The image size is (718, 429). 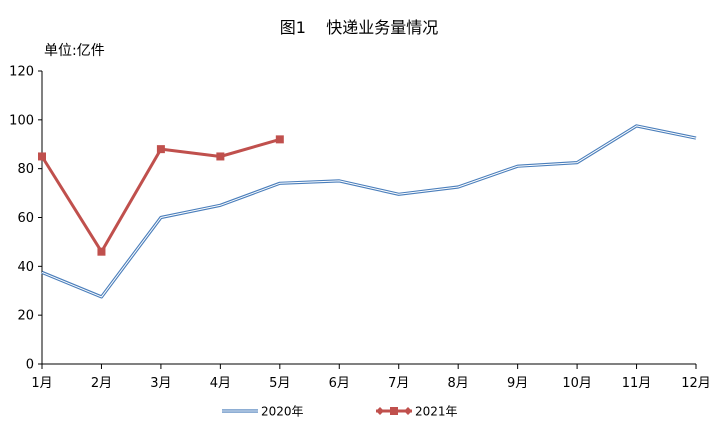 What do you see at coordinates (41, 383) in the screenshot?
I see `x-tick-label: 1月` at bounding box center [41, 383].